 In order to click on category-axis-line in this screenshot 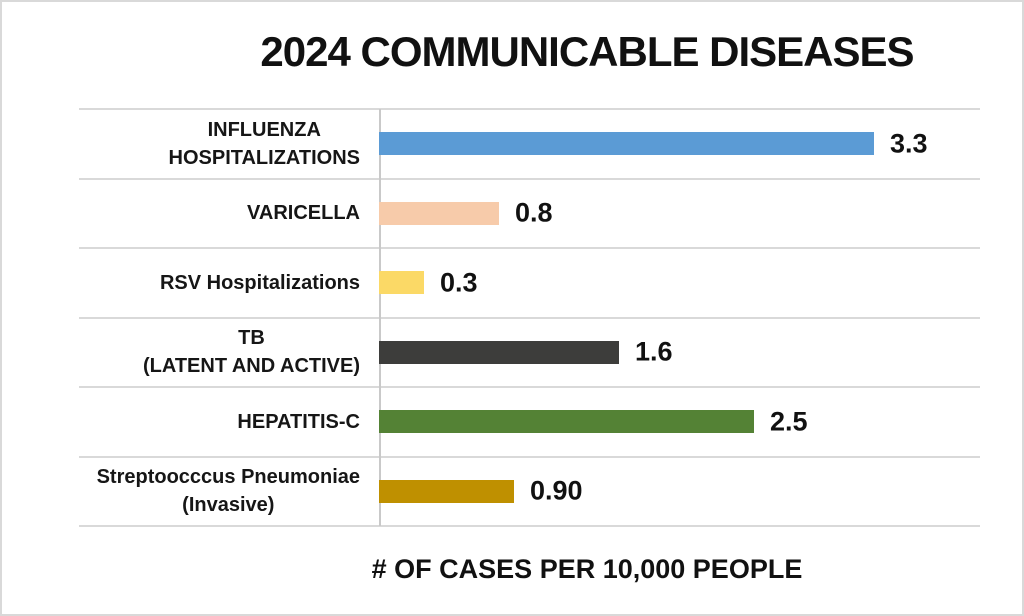, I will do `click(380, 317)`.